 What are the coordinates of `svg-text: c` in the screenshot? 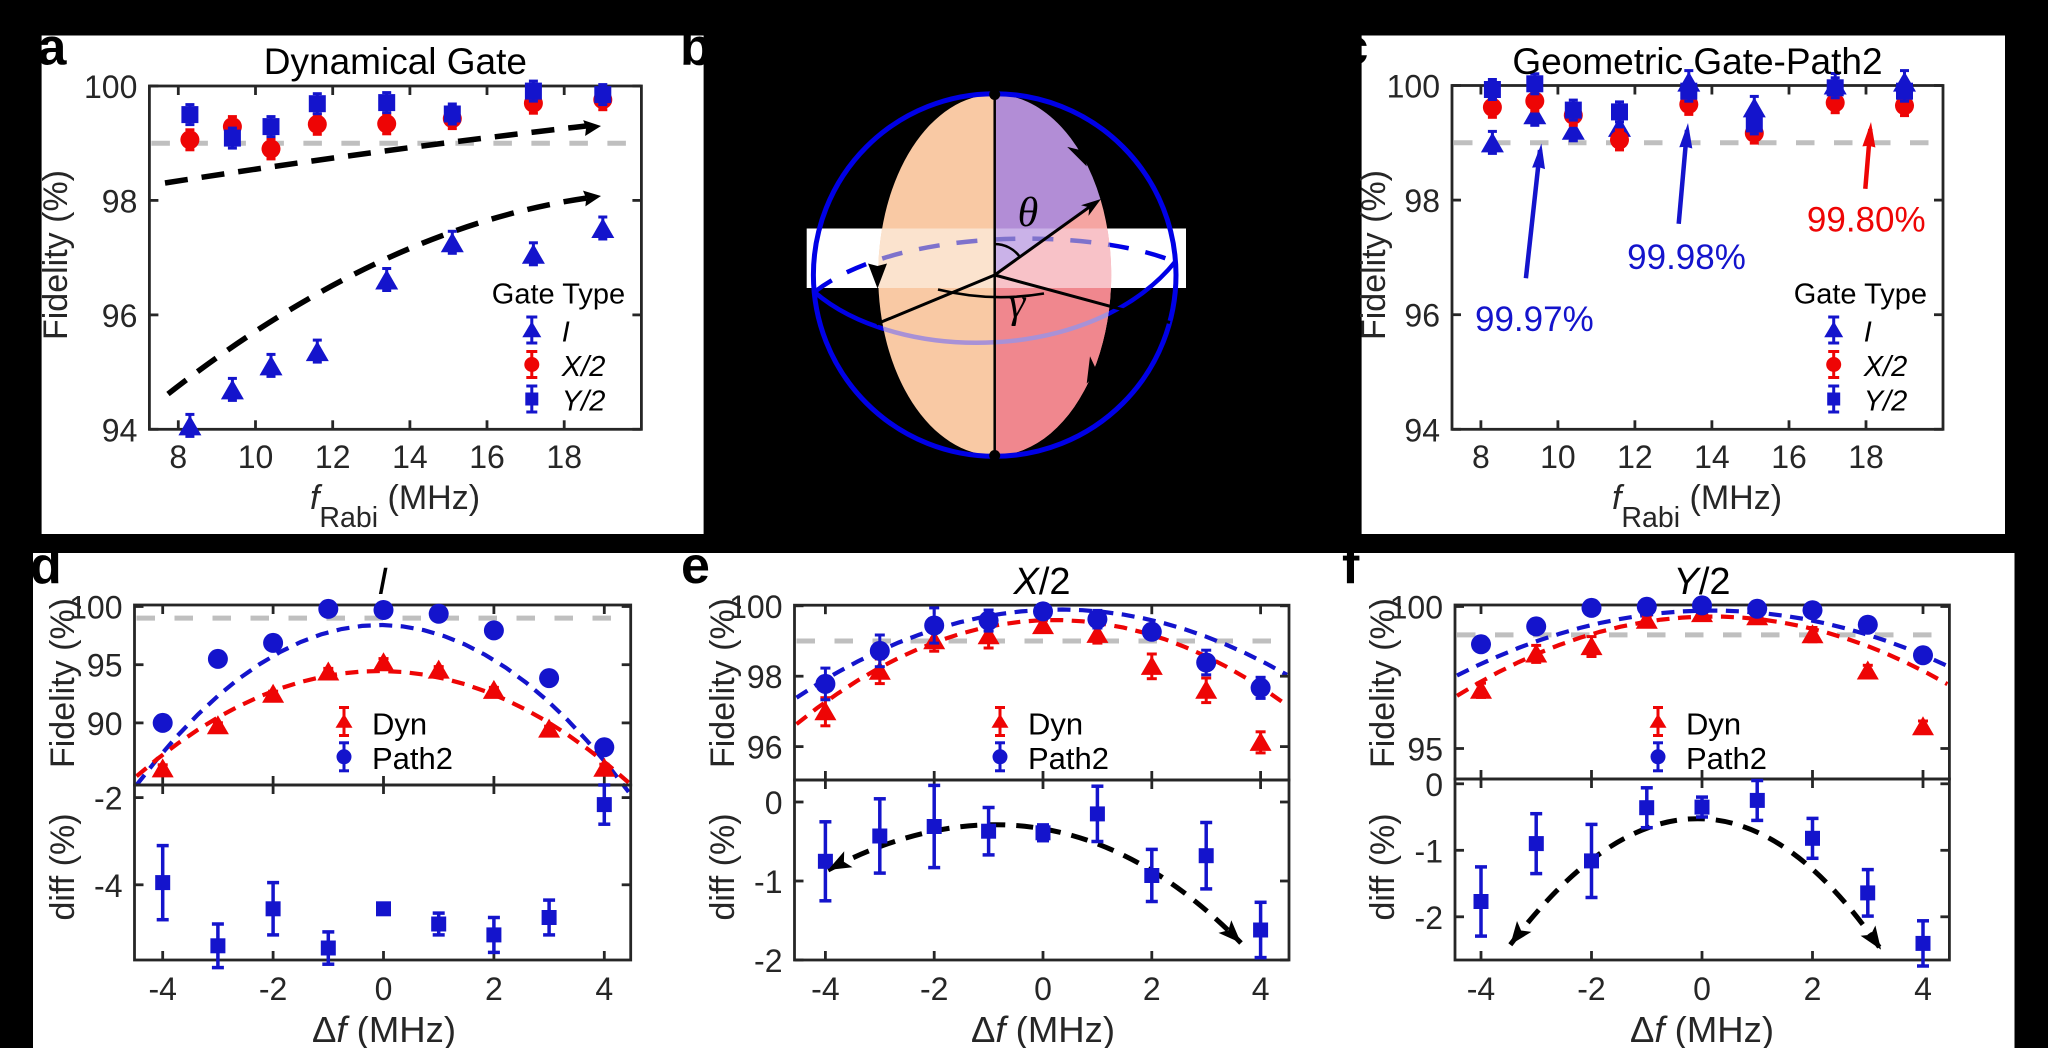 It's located at (1354, 48).